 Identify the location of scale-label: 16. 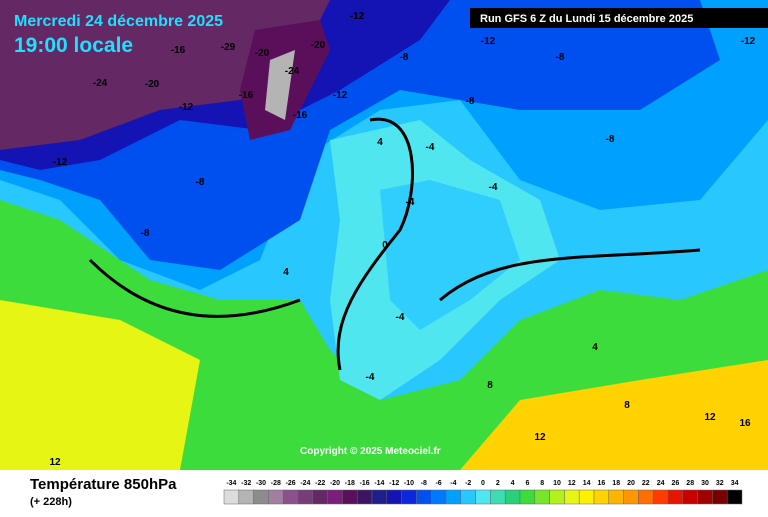
(602, 483).